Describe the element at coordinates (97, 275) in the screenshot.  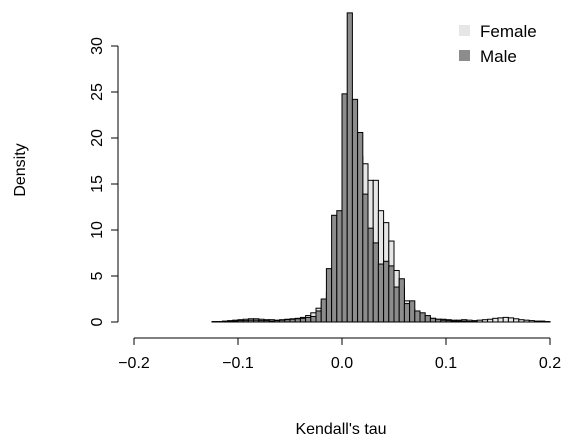
I see `y-tick-label: 5` at that location.